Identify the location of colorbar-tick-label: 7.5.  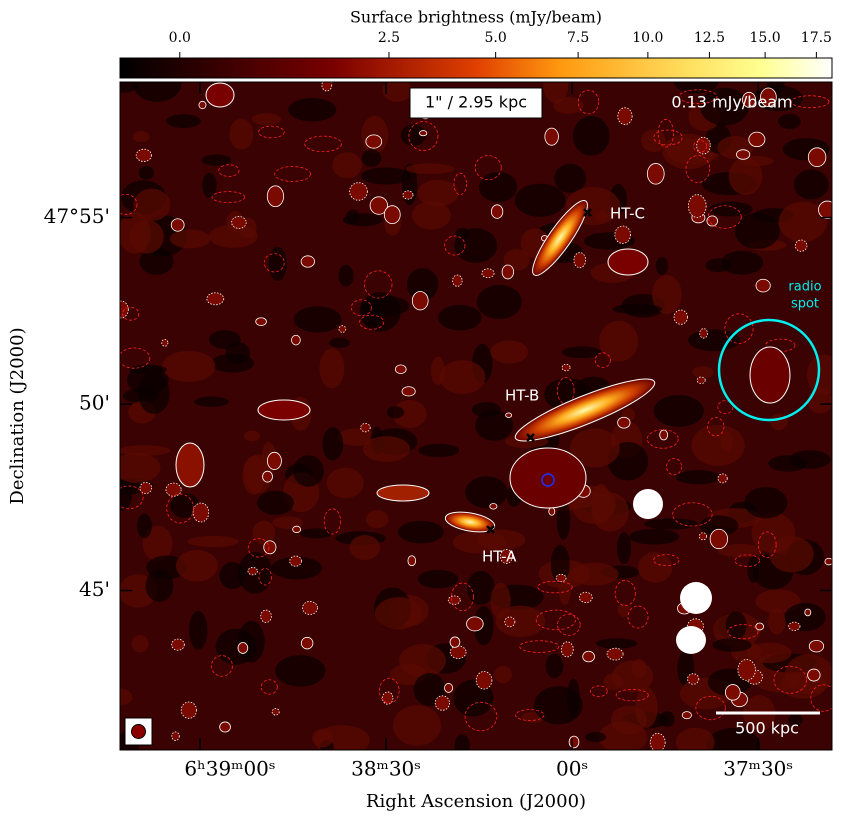
(578, 38).